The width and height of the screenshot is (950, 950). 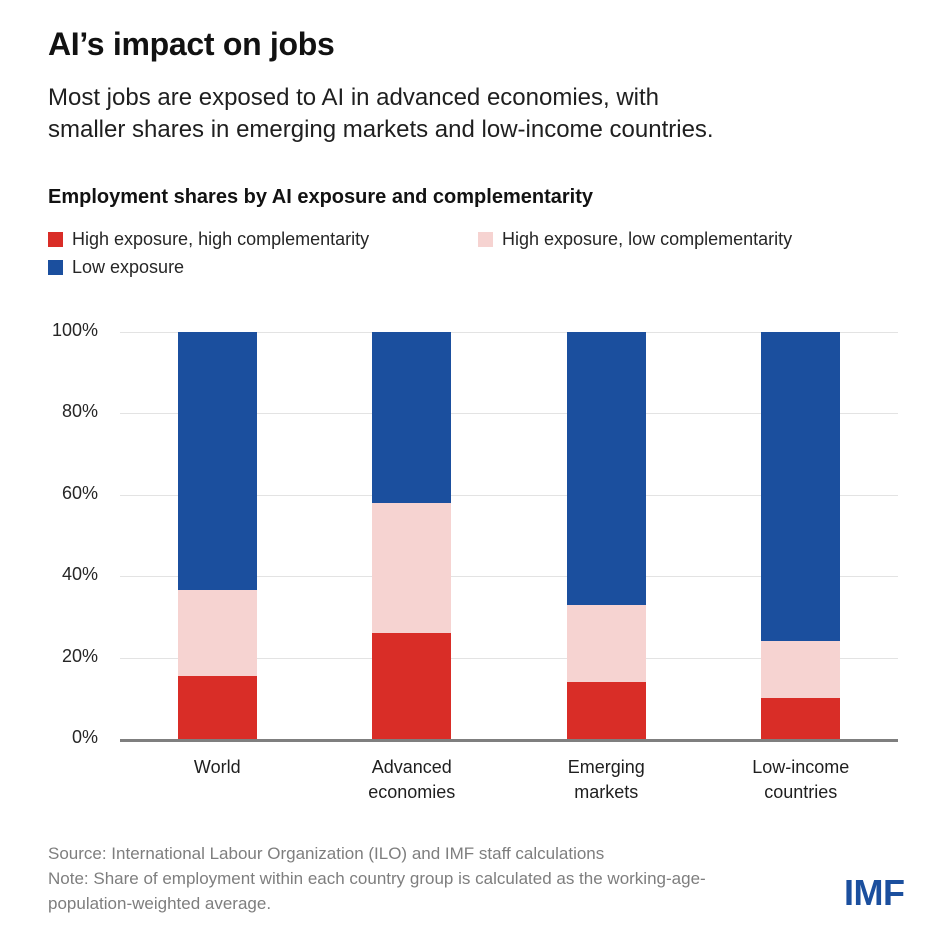 I want to click on bar-low-income-countries, so click(x=801, y=535).